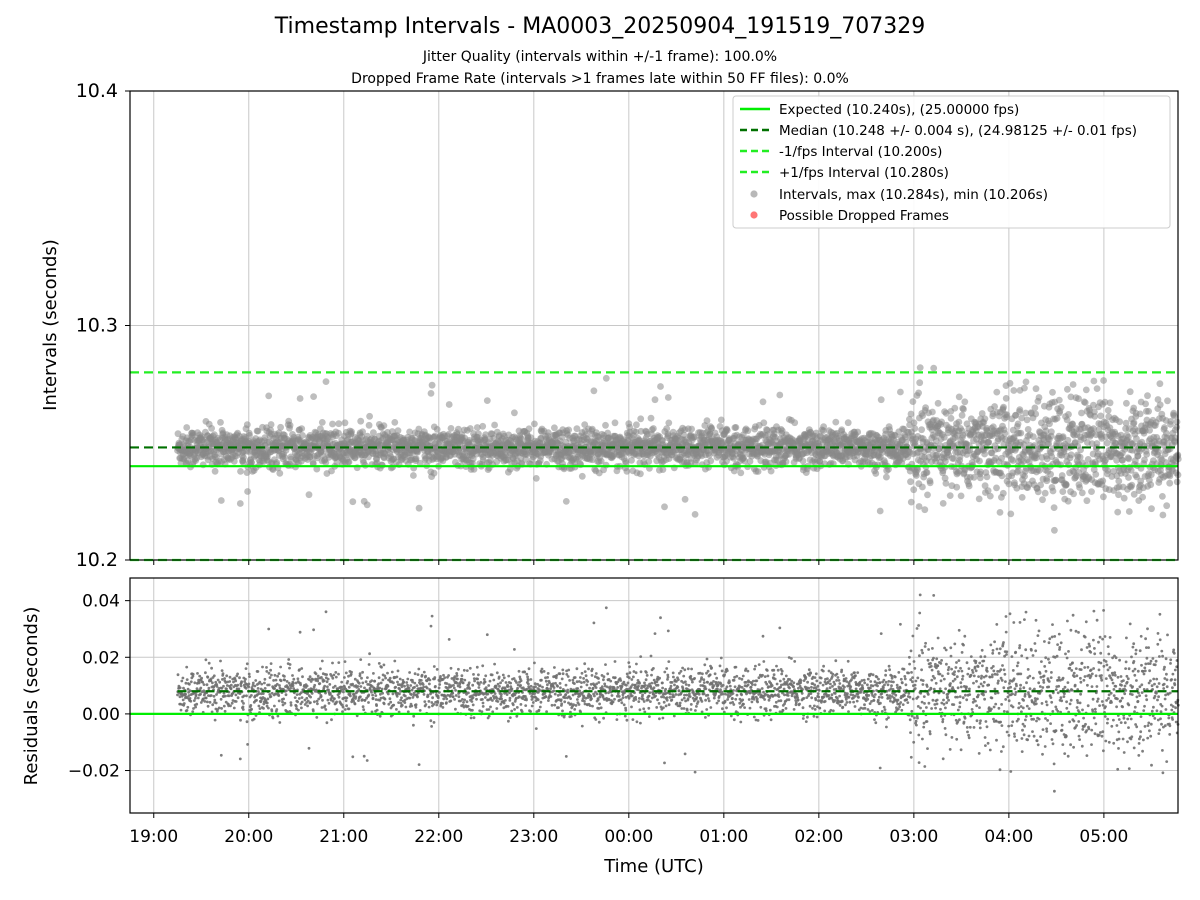  What do you see at coordinates (864, 173) in the screenshot?
I see `legend-plus-fps-label: +1/fps Interval (10.280s)` at bounding box center [864, 173].